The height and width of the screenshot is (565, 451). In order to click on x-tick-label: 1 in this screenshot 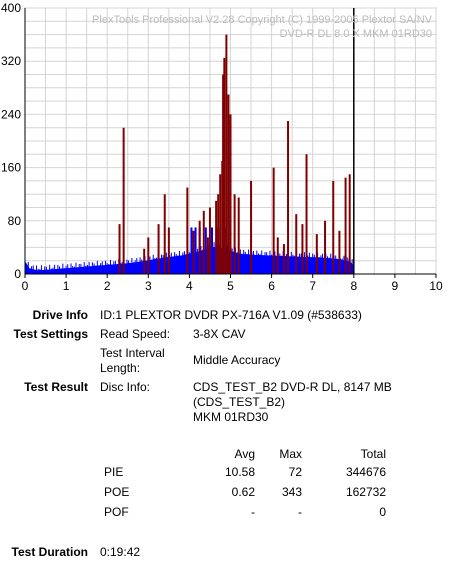, I will do `click(66, 286)`.